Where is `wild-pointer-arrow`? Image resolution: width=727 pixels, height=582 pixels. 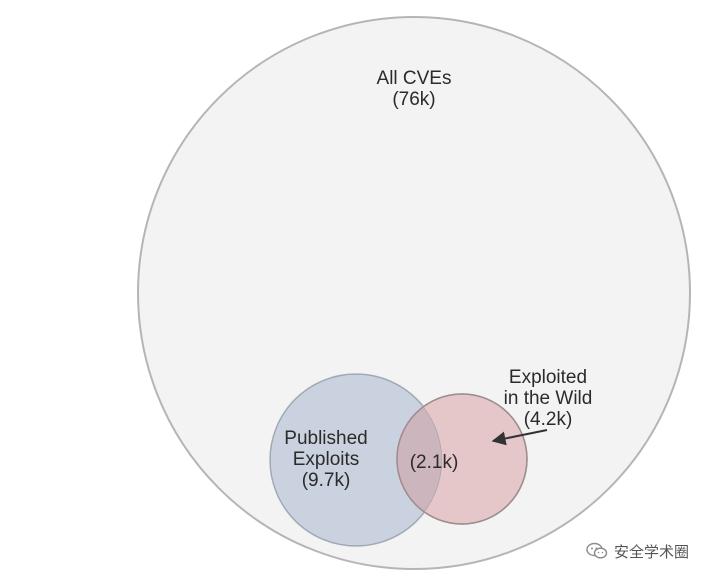
wild-pointer-arrow is located at coordinates (519, 437).